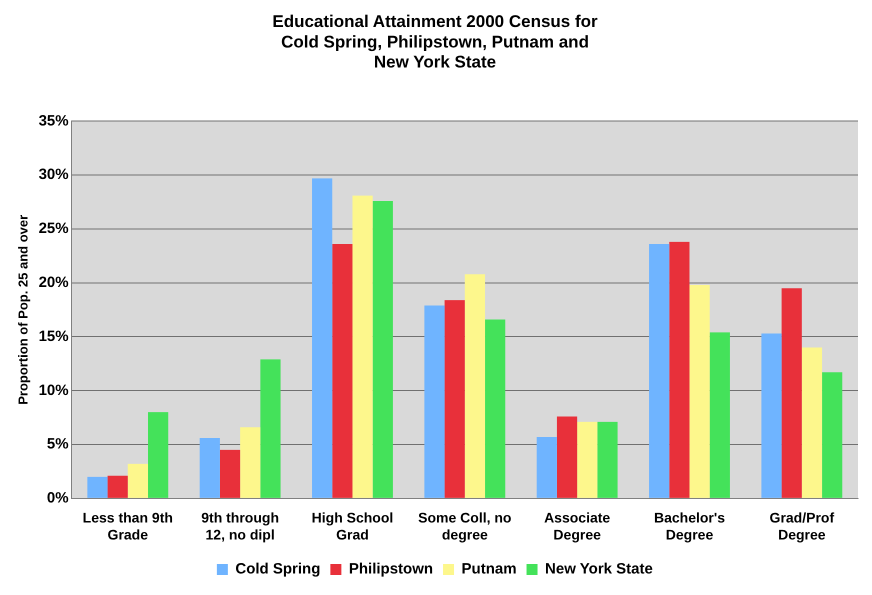 Image resolution: width=872 pixels, height=595 pixels. Describe the element at coordinates (353, 526) in the screenshot. I see `x-tick-label: High School Grad` at that location.